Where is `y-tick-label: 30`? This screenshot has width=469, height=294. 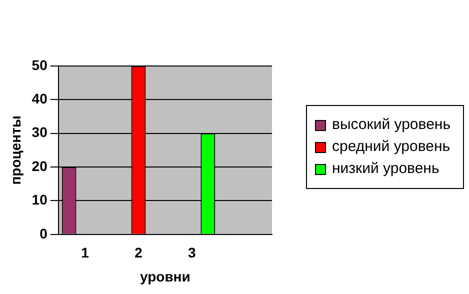 y-tick-label: 30 is located at coordinates (40, 132).